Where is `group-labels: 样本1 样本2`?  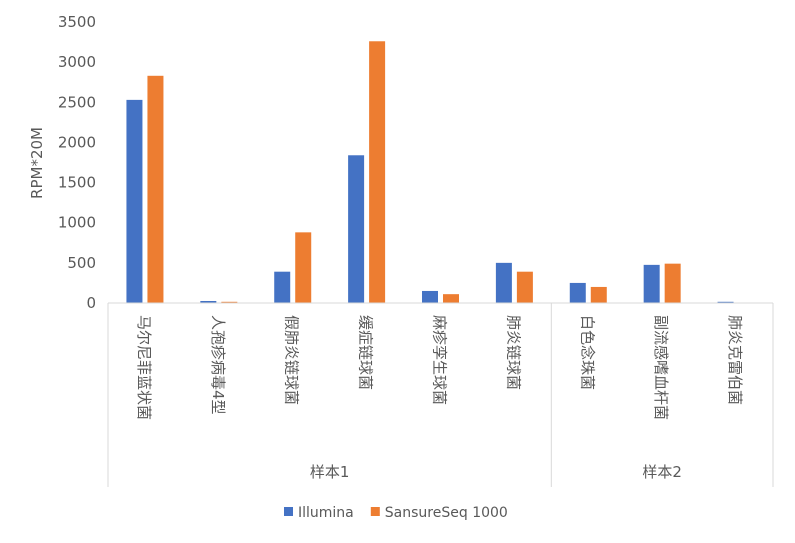
group-labels: 样本1 样本2 is located at coordinates (496, 472).